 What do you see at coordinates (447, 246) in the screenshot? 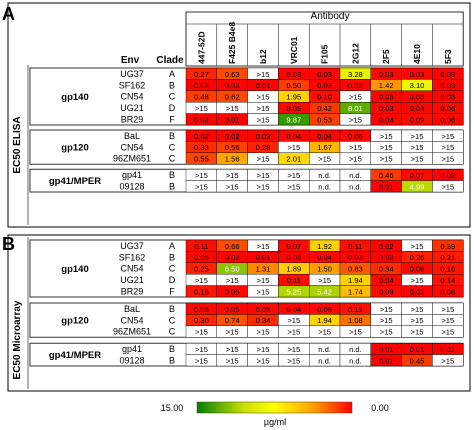
I see `cell-value-label: 0.39` at bounding box center [447, 246].